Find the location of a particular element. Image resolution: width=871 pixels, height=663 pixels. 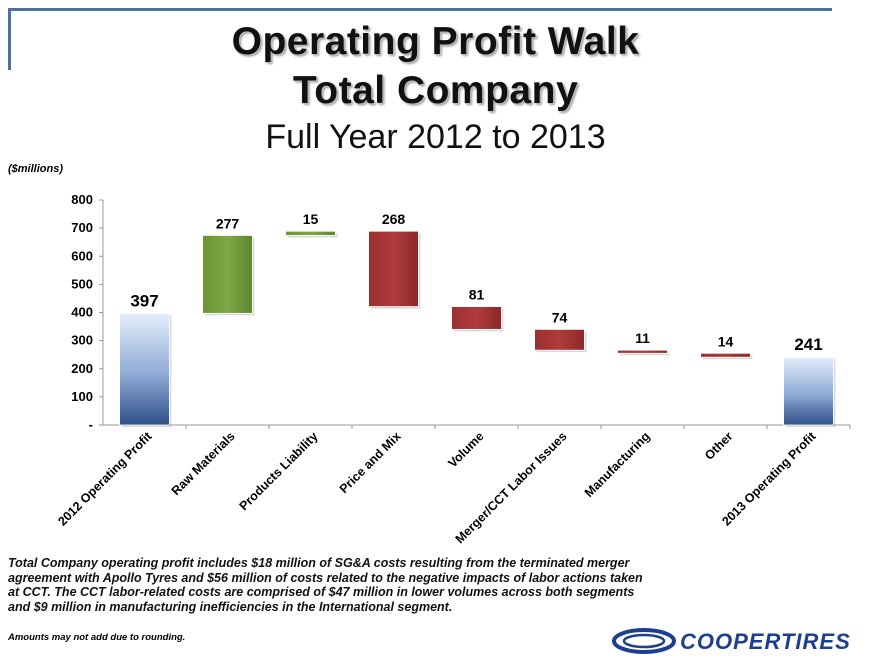

company-logo: COOPERTIRES is located at coordinates (739, 641).